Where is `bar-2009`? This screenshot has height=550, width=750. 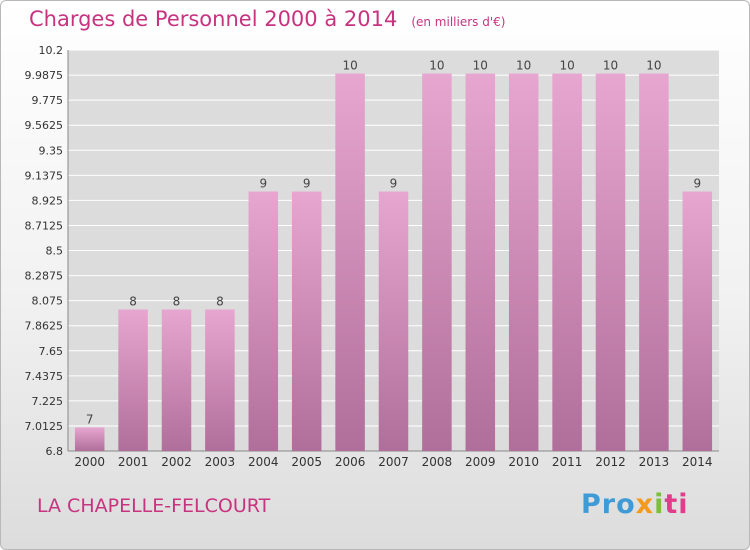
bar-2009 is located at coordinates (480, 262).